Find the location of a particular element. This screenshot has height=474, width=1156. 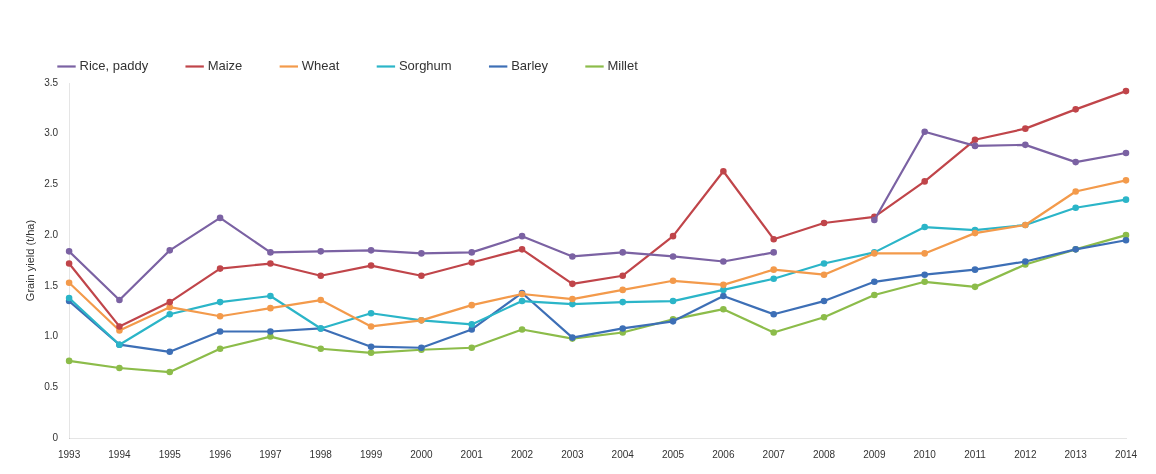

x-tick-label: 2011 is located at coordinates (975, 454).